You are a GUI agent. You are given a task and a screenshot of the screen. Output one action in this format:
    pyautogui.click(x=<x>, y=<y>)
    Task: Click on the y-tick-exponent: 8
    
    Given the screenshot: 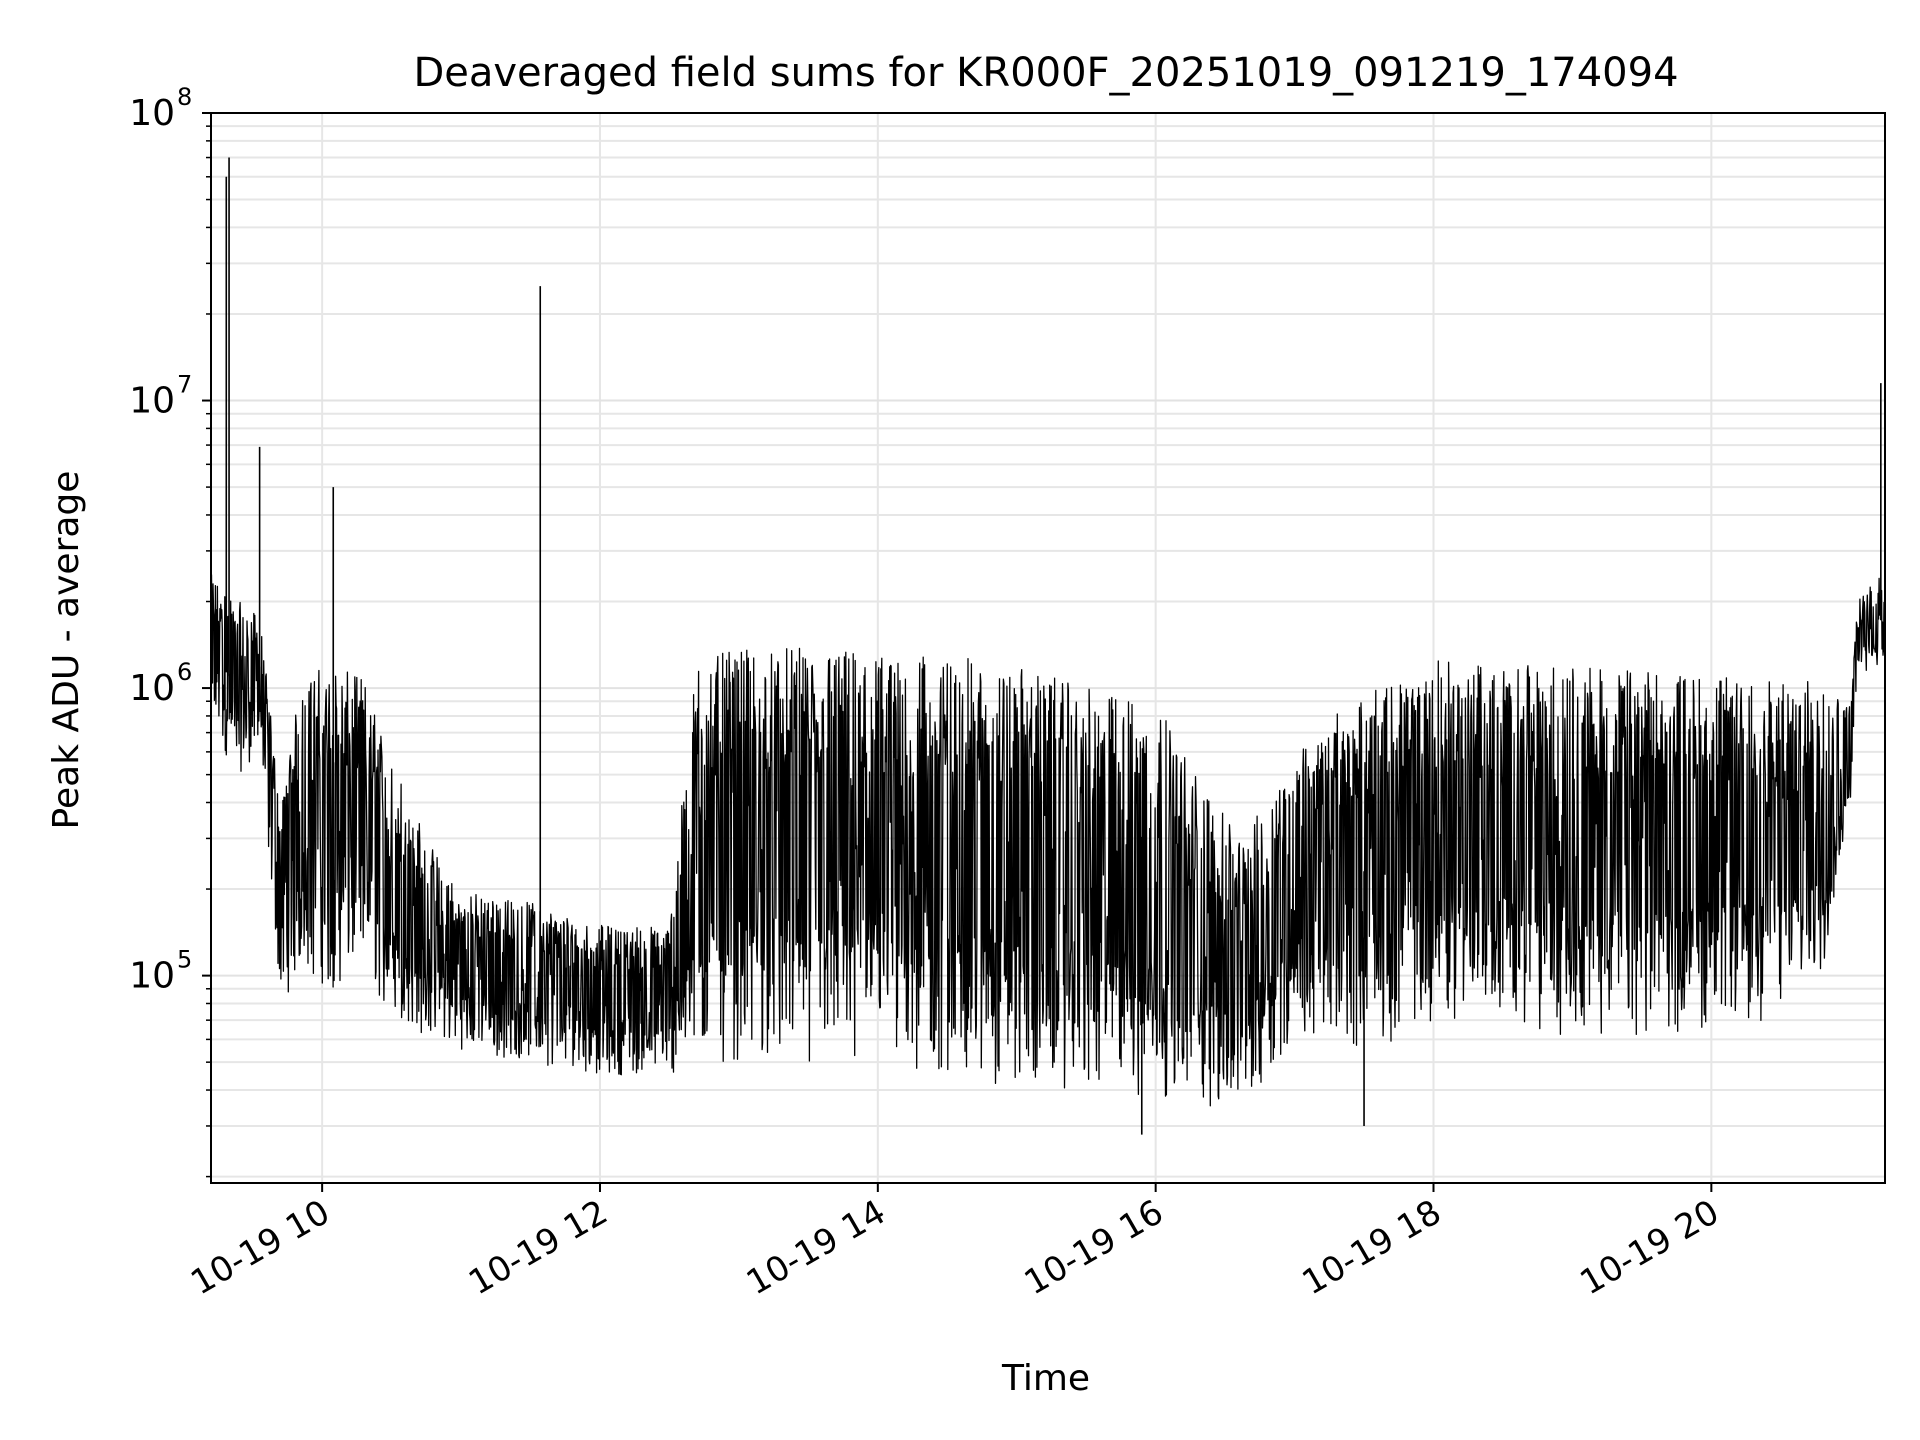 What is the action you would take?
    pyautogui.click(x=184, y=97)
    